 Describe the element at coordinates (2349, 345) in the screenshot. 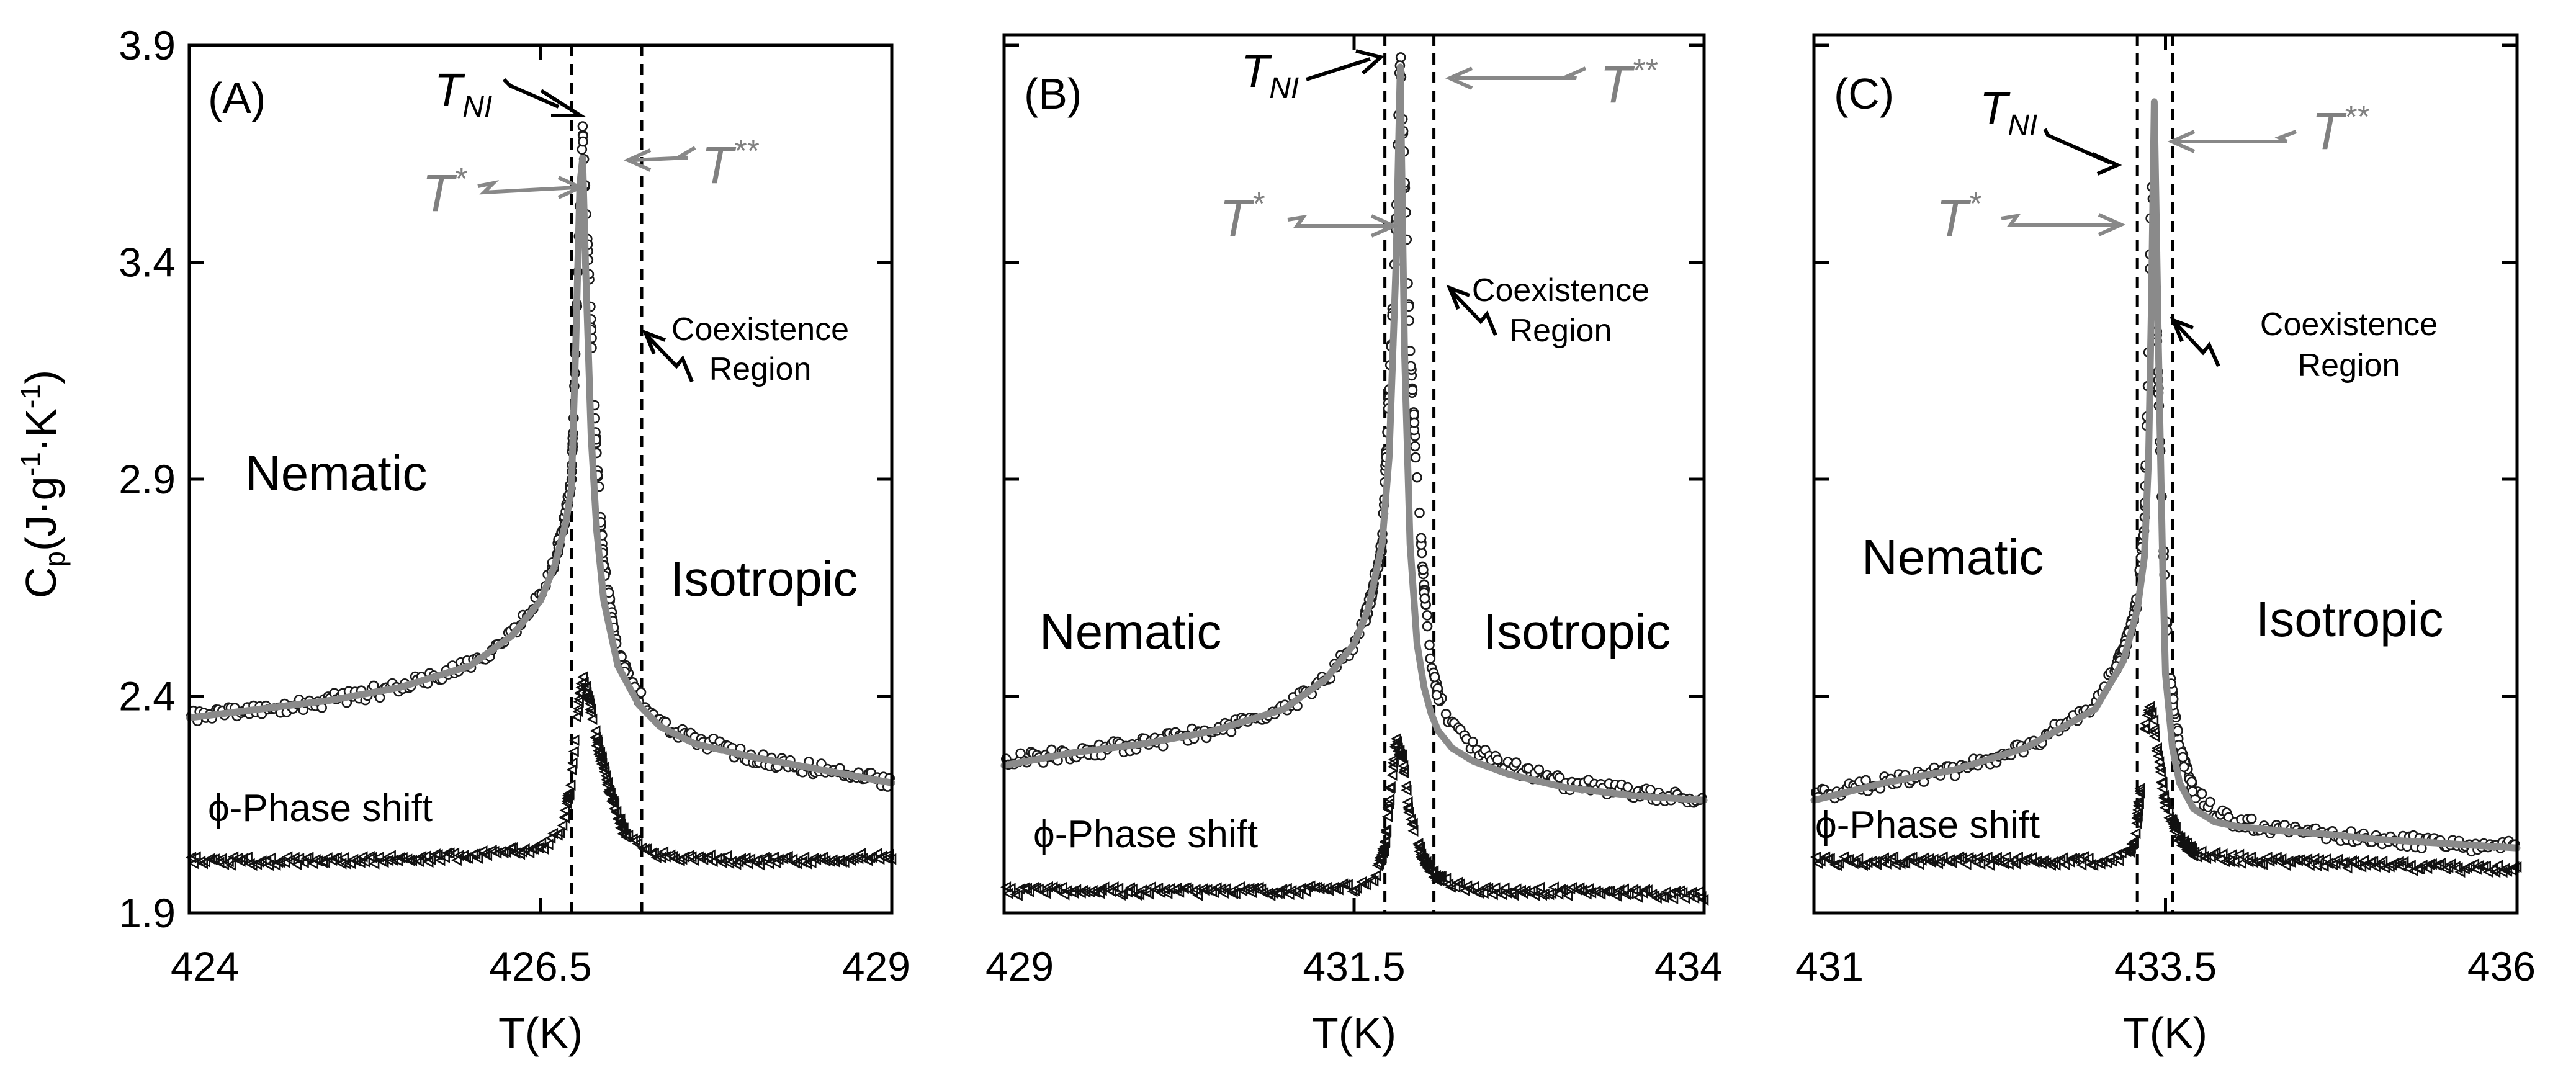

I see `panel-c-coexistence-label: Coexistence Region` at that location.